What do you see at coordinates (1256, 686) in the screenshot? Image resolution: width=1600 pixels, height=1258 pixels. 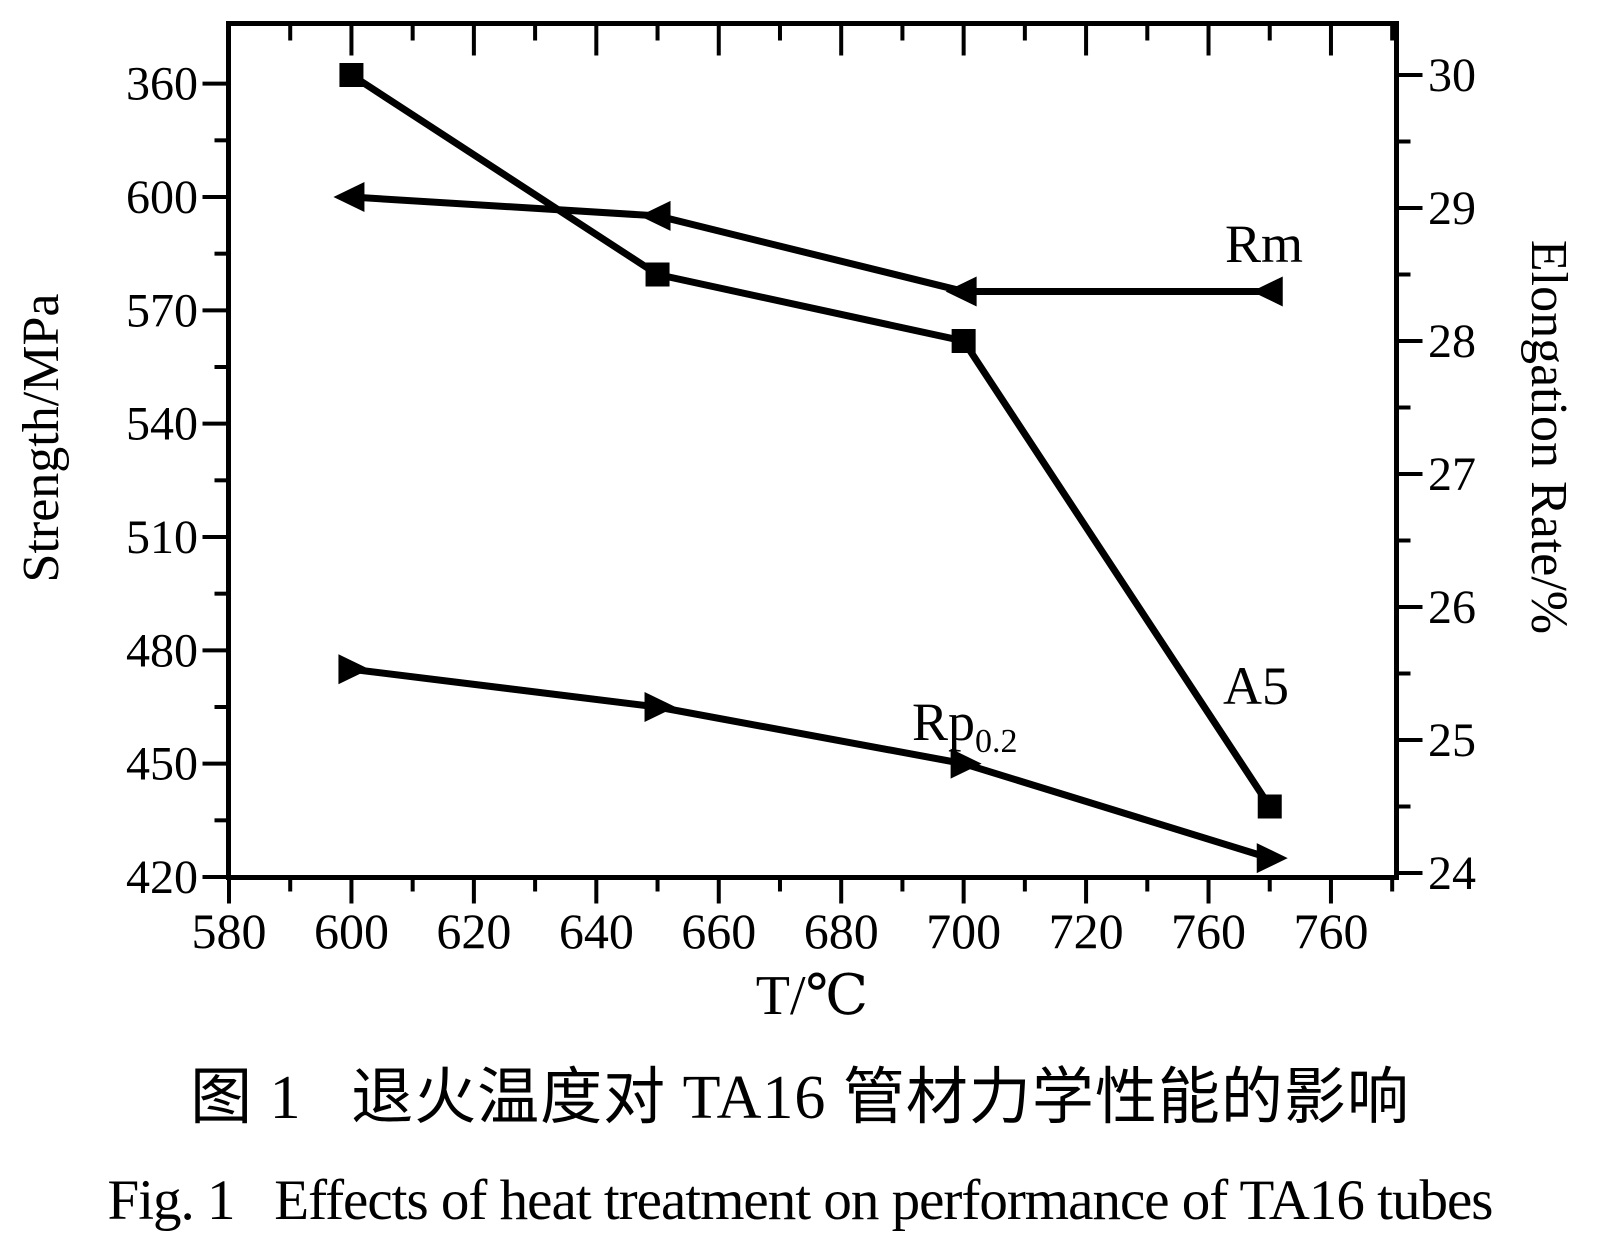 I see `series-label-A5: A5` at bounding box center [1256, 686].